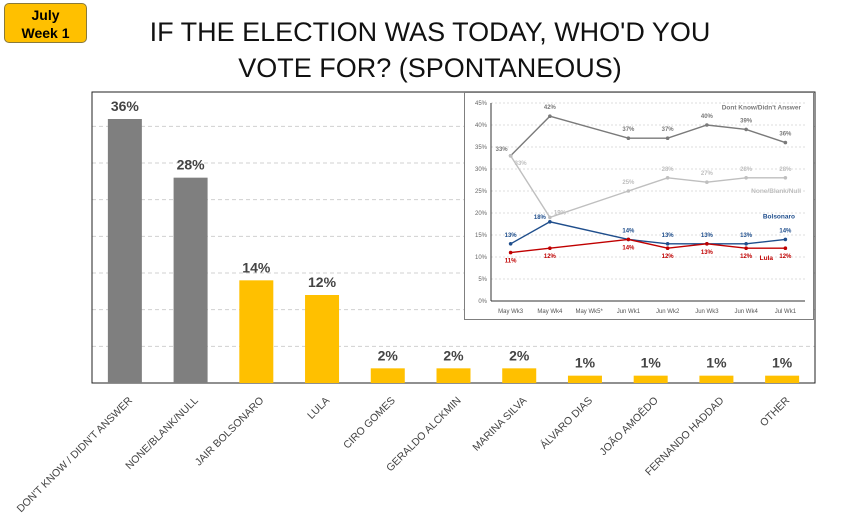 The height and width of the screenshot is (524, 847). I want to click on week-badge: July Week 1, so click(45, 23).